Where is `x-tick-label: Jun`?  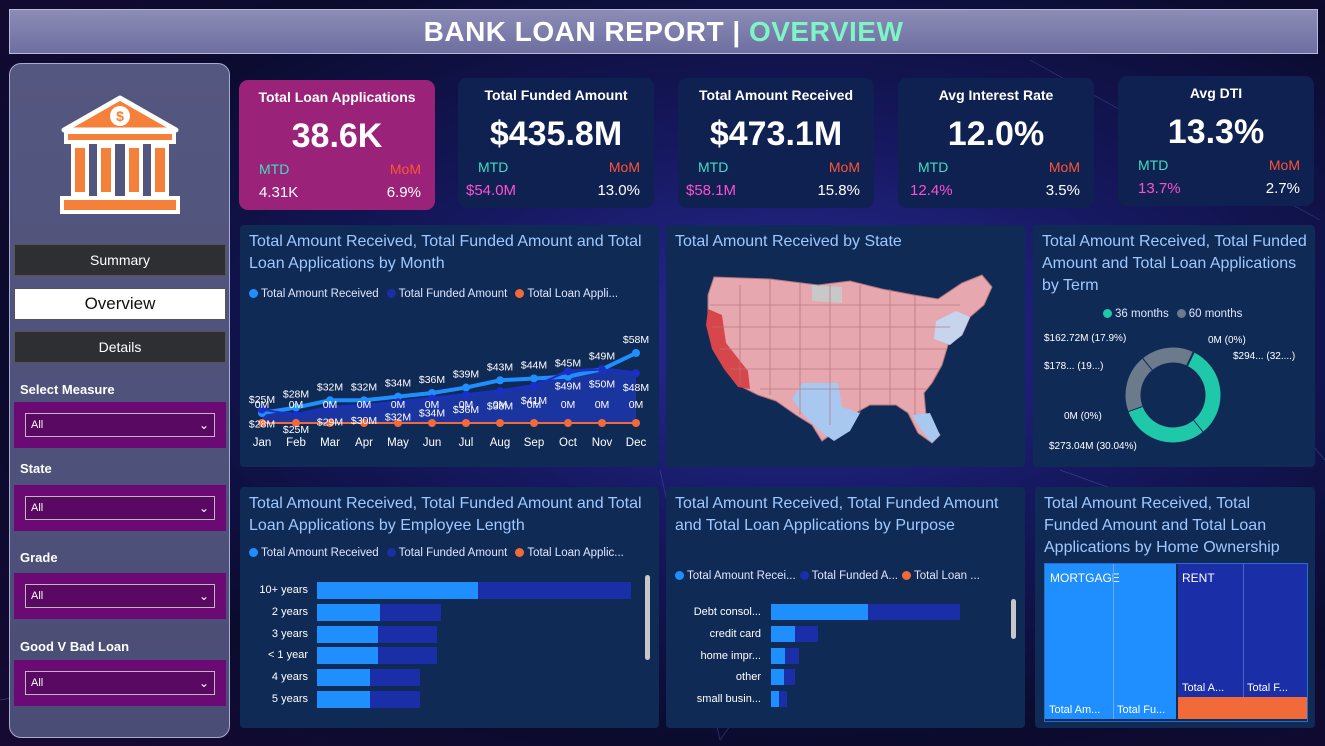
x-tick-label: Jun is located at coordinates (432, 443).